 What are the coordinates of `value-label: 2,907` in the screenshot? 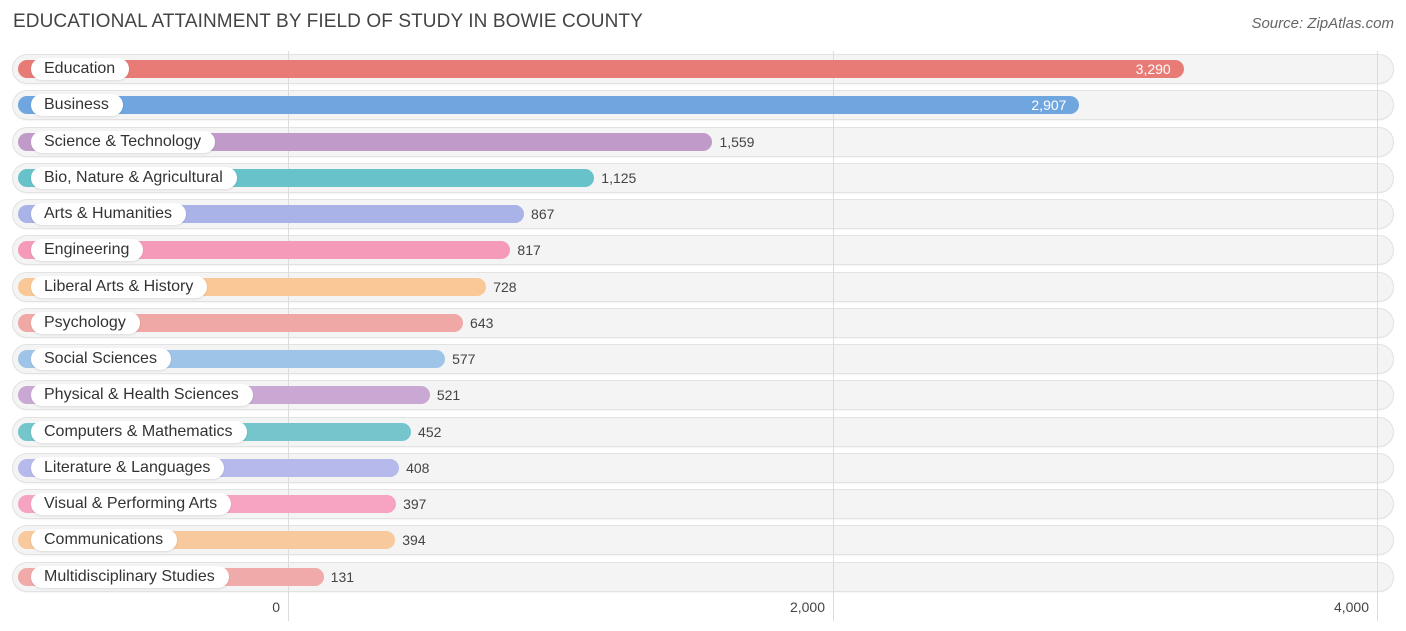 It's located at (1049, 105).